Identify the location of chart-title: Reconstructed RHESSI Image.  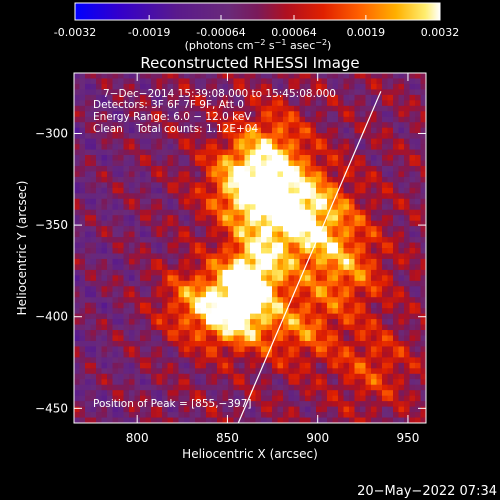
(249, 63).